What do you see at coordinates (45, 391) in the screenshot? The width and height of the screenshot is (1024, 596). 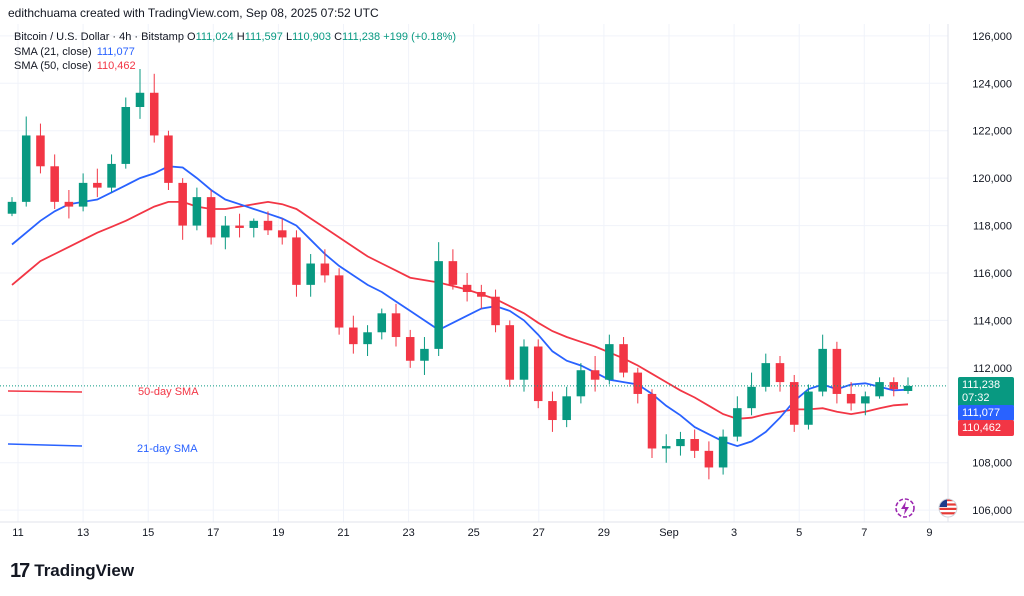 I see `sma50-legend-swatch` at bounding box center [45, 391].